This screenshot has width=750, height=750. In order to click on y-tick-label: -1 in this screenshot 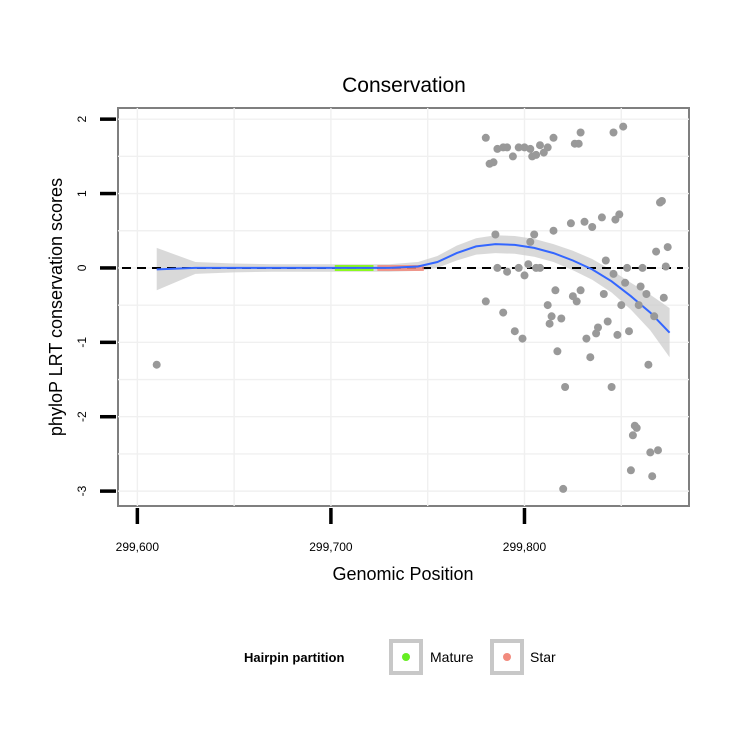, I will do `click(82, 342)`.